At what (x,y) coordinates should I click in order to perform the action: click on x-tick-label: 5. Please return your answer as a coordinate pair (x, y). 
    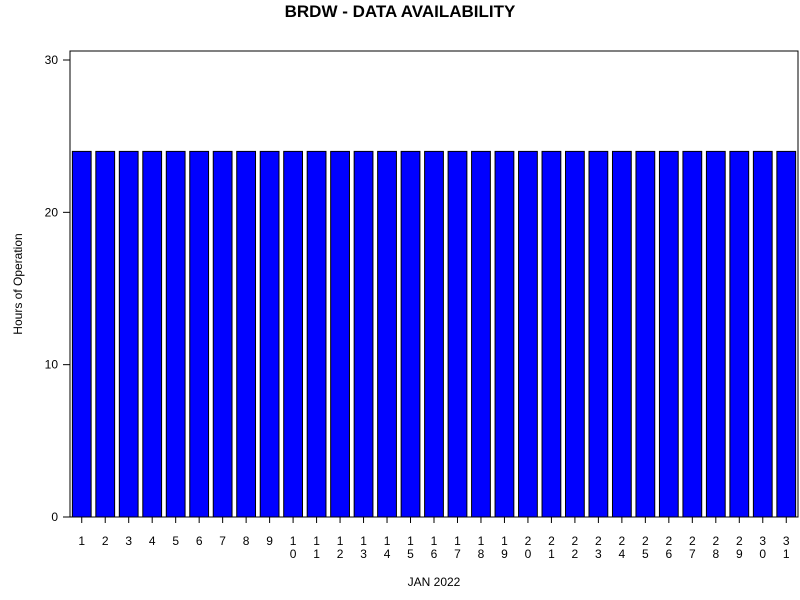
    Looking at the image, I should click on (175, 541).